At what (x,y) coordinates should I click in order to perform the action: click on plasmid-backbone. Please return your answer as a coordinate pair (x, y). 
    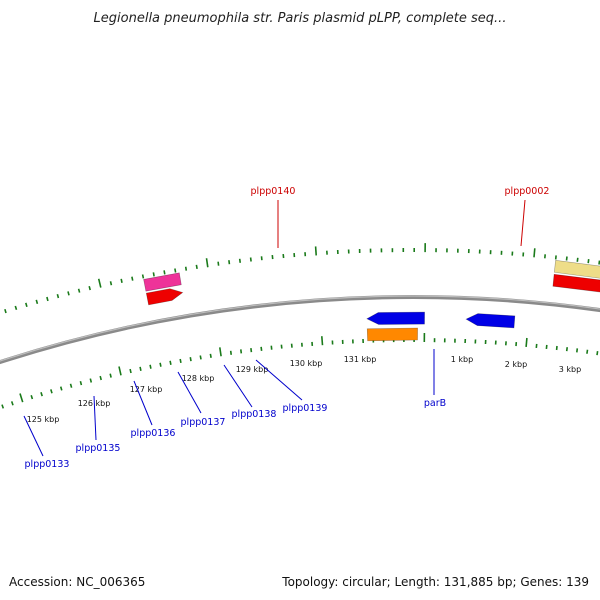
    Looking at the image, I should click on (300, 330).